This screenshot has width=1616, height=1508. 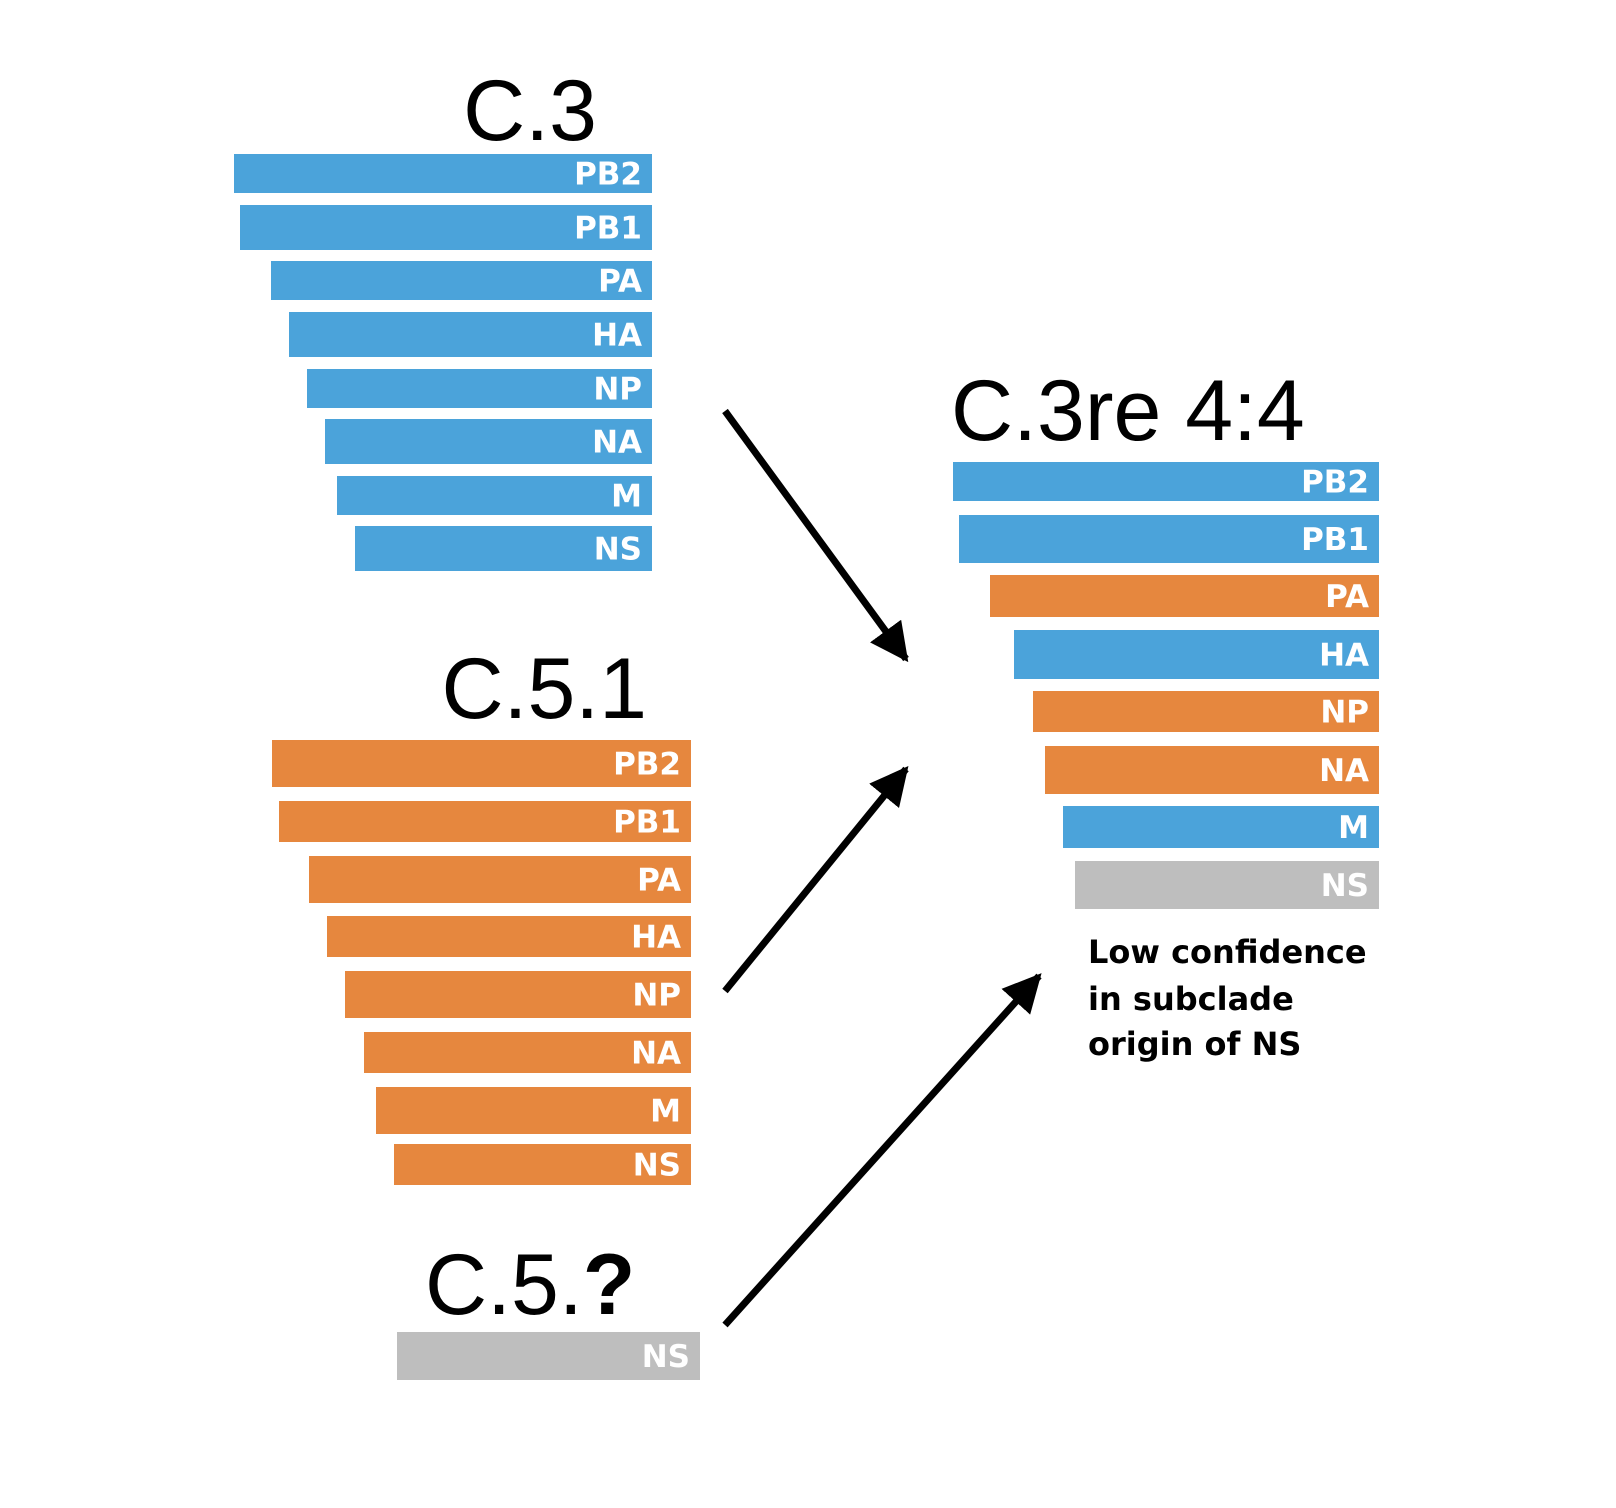 What do you see at coordinates (544, 689) in the screenshot?
I see `group-title-c51: C.5.1` at bounding box center [544, 689].